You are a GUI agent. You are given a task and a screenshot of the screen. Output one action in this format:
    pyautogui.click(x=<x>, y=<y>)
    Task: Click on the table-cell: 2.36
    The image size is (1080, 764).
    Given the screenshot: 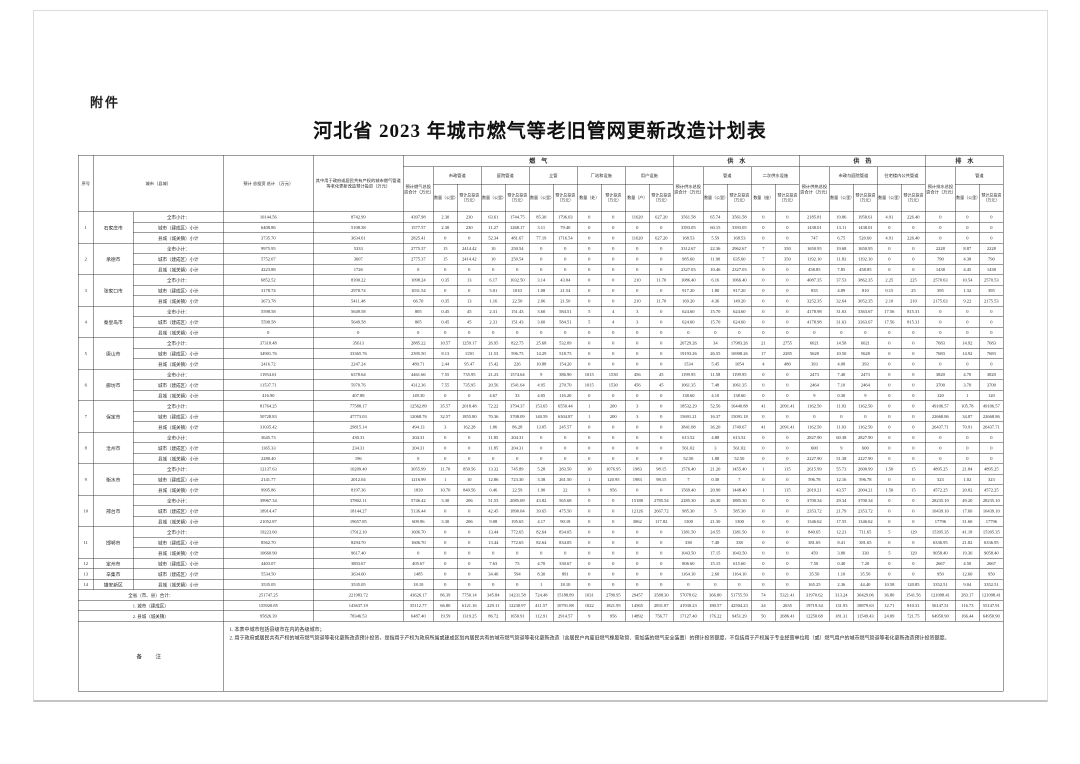 What is the action you would take?
    pyautogui.click(x=841, y=584)
    